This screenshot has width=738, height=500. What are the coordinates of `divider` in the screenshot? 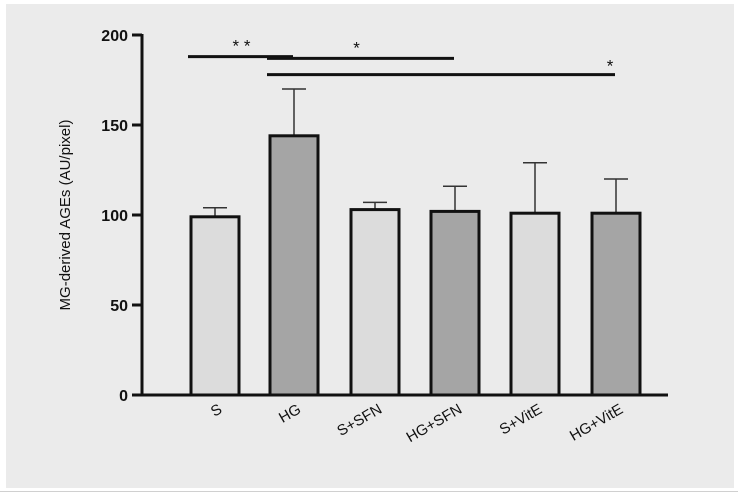 It's located at (369, 491).